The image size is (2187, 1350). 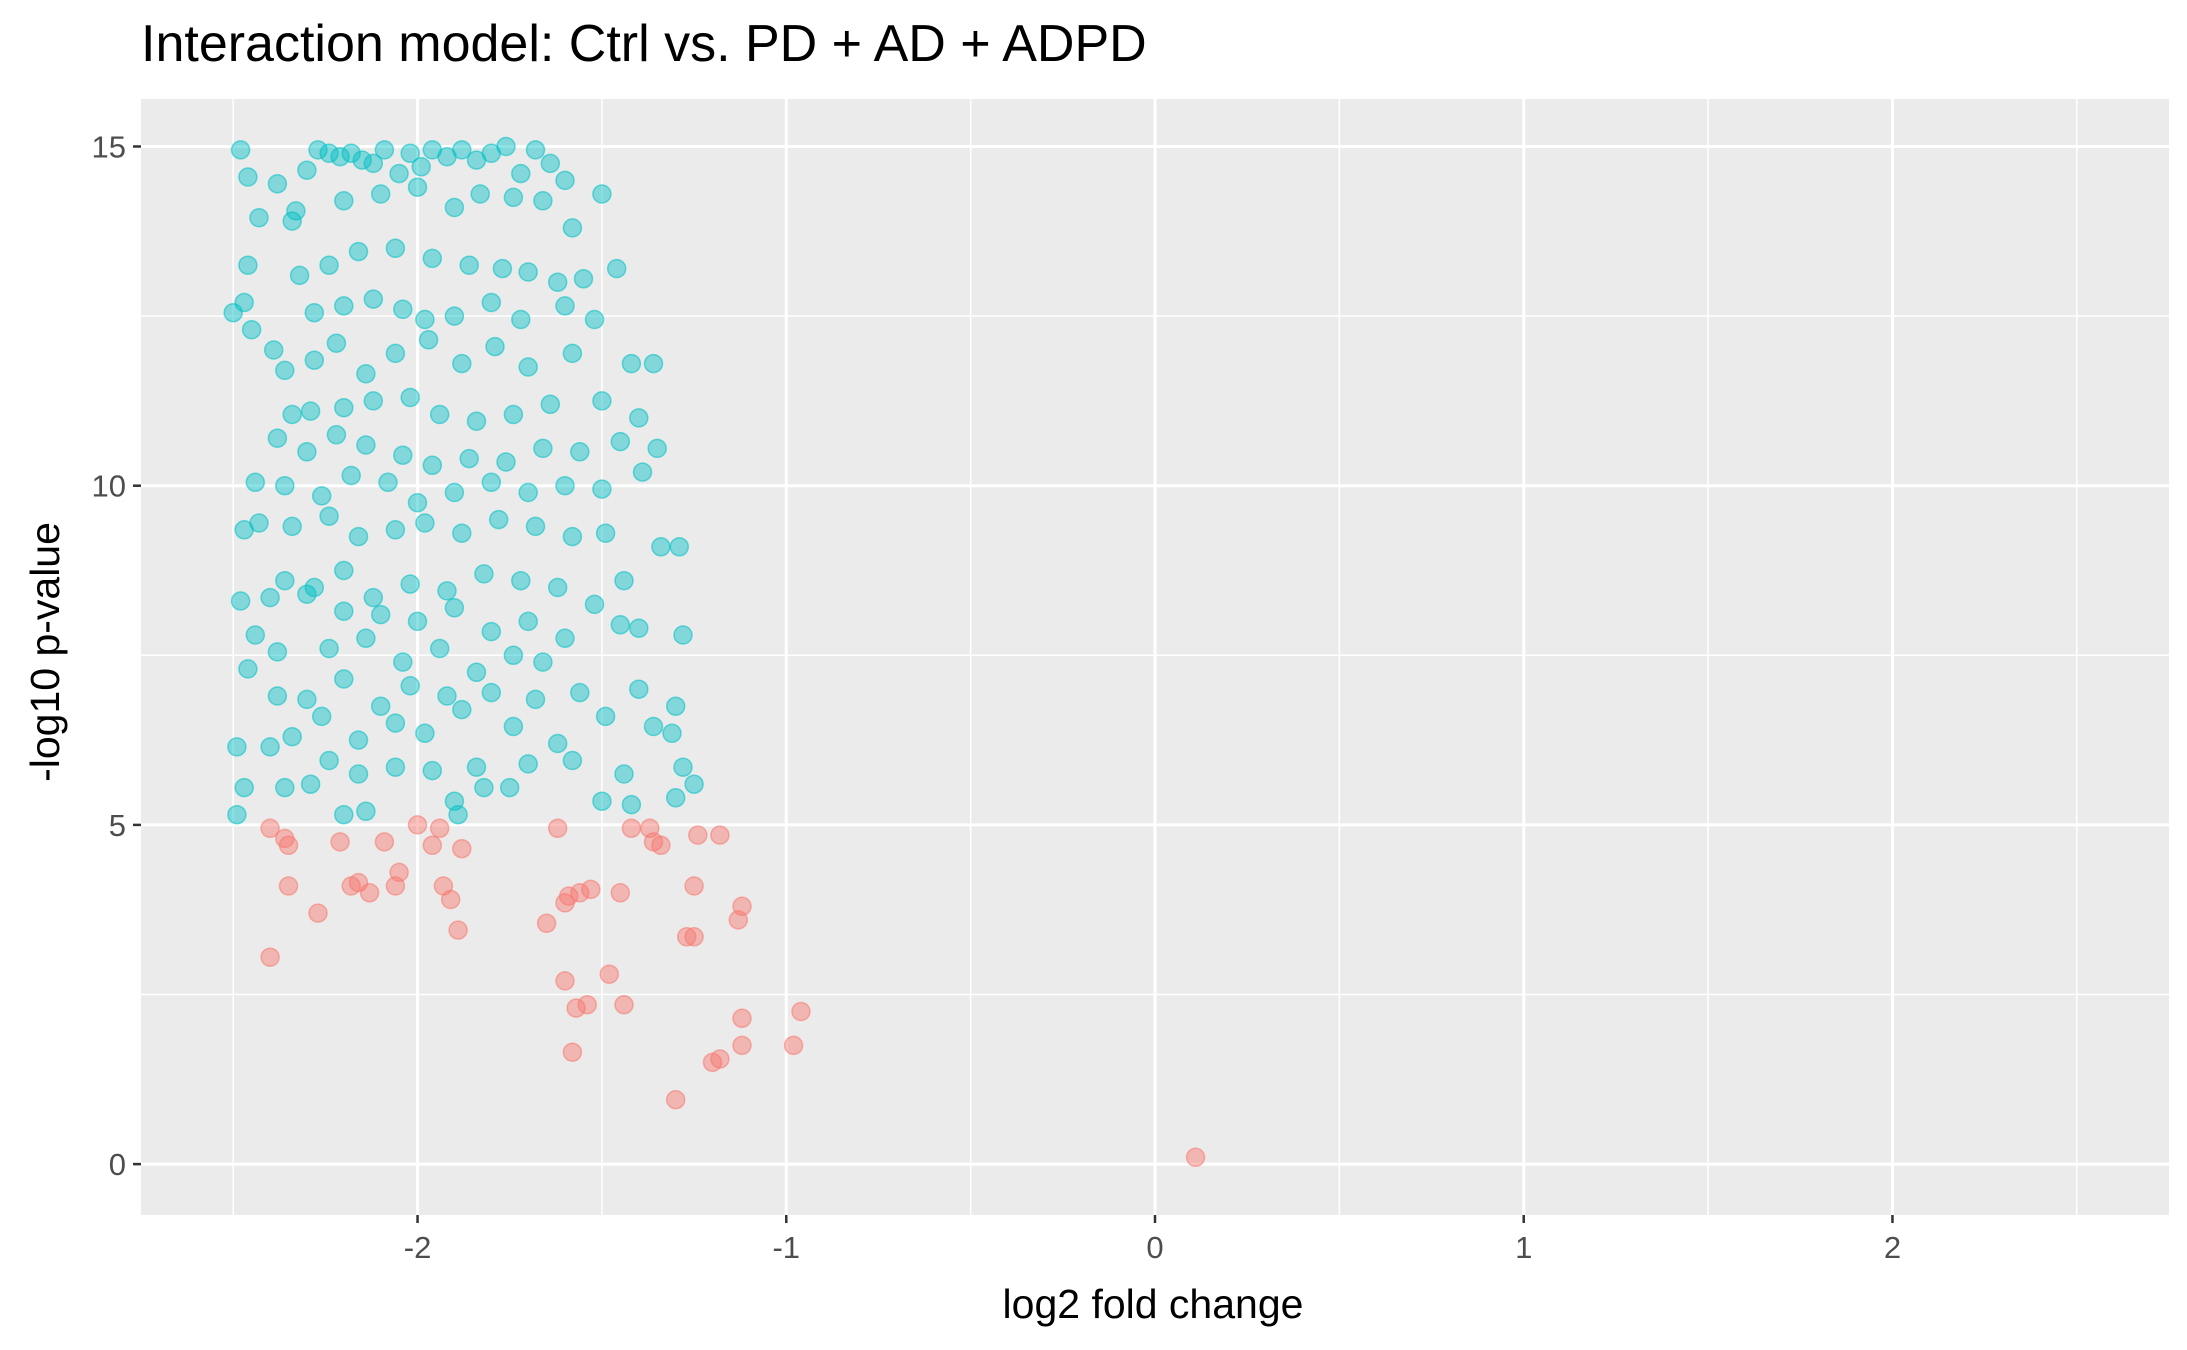 What do you see at coordinates (1153, 1304) in the screenshot?
I see `x-axis-title: log2 fold change` at bounding box center [1153, 1304].